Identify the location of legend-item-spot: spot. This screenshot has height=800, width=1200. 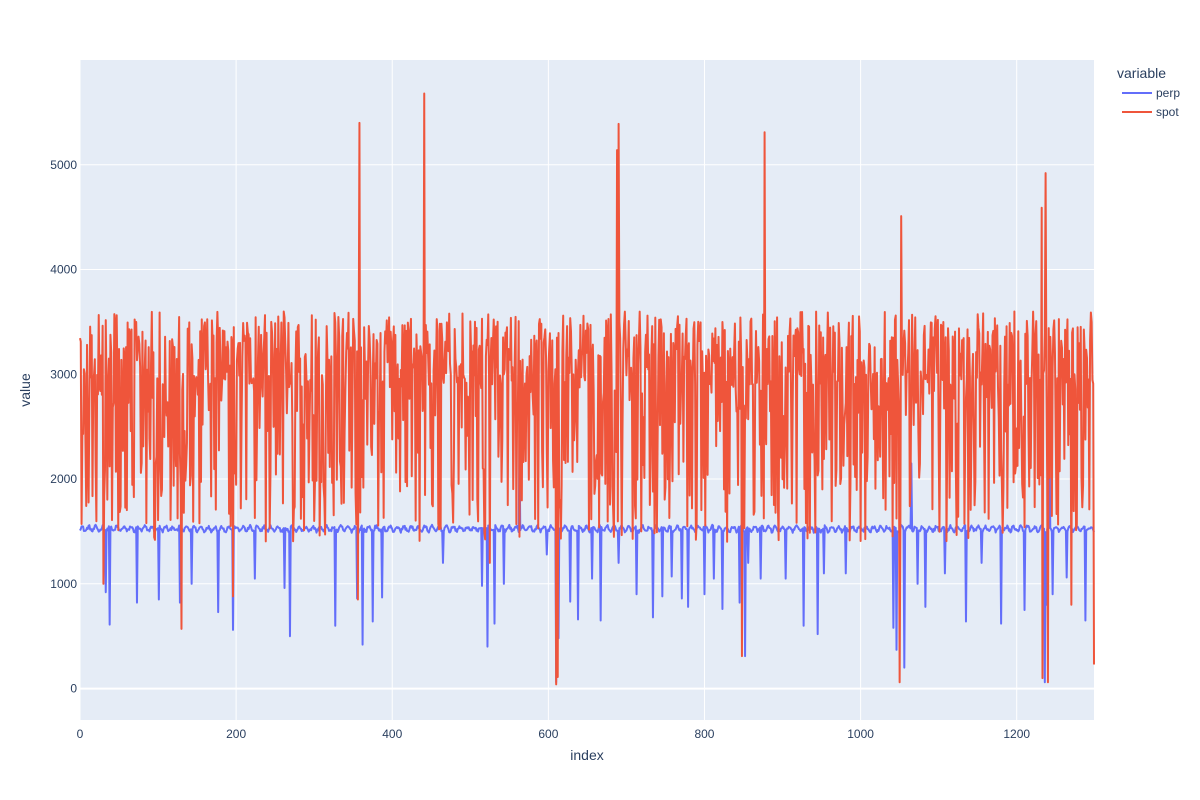
(1150, 112).